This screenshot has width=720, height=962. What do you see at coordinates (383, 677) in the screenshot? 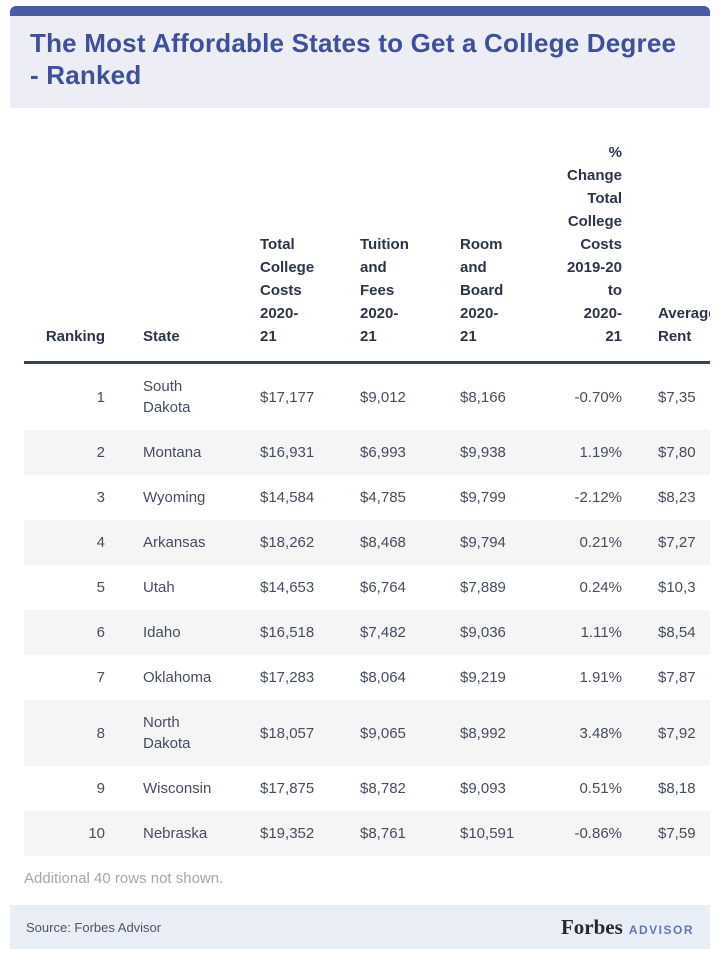
I see `tuition-cell: $8,064` at bounding box center [383, 677].